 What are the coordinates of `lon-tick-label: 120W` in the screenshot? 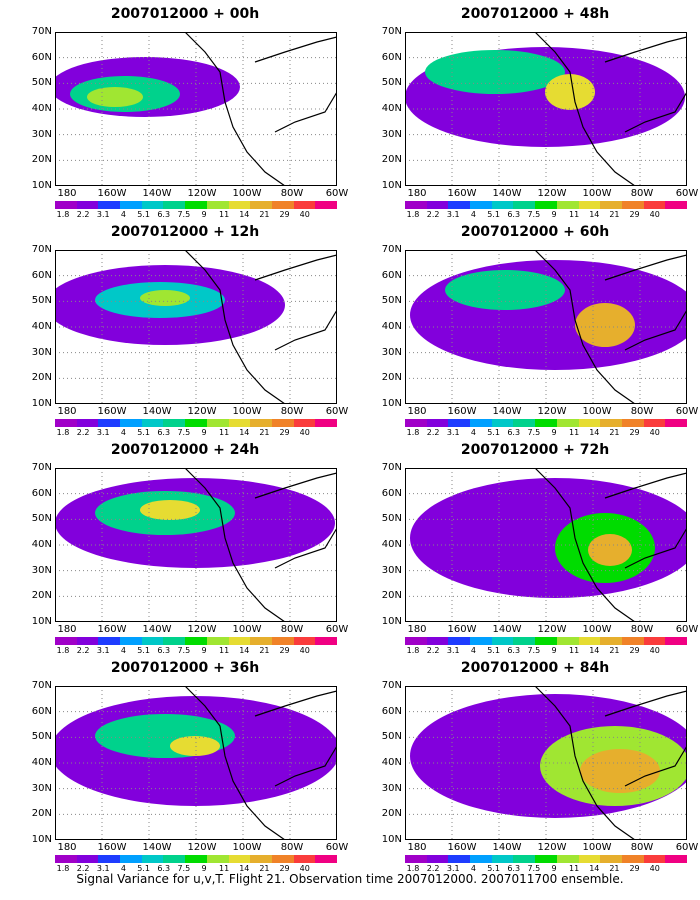 It's located at (202, 847).